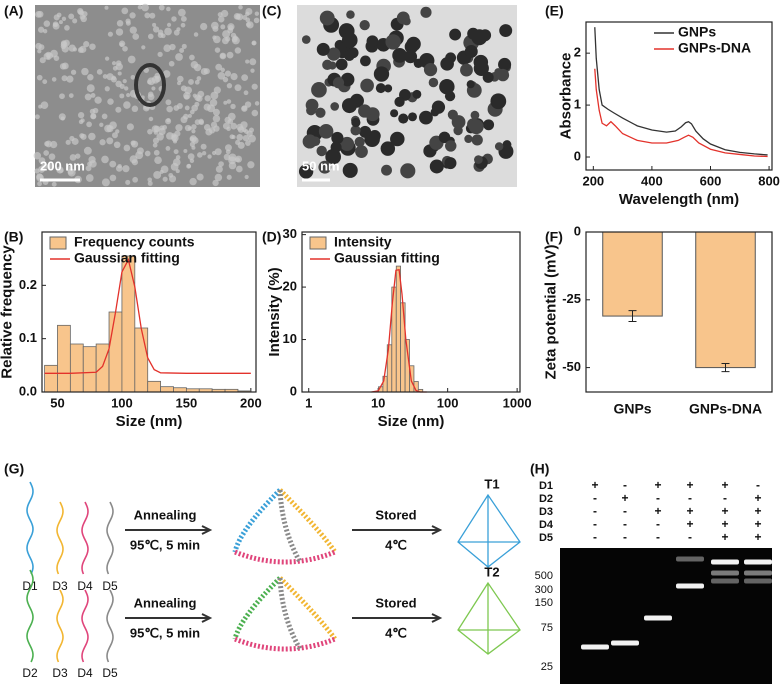 The image size is (783, 686). What do you see at coordinates (165, 632) in the screenshot?
I see `step-condition: 95℃, 5 min` at bounding box center [165, 632].